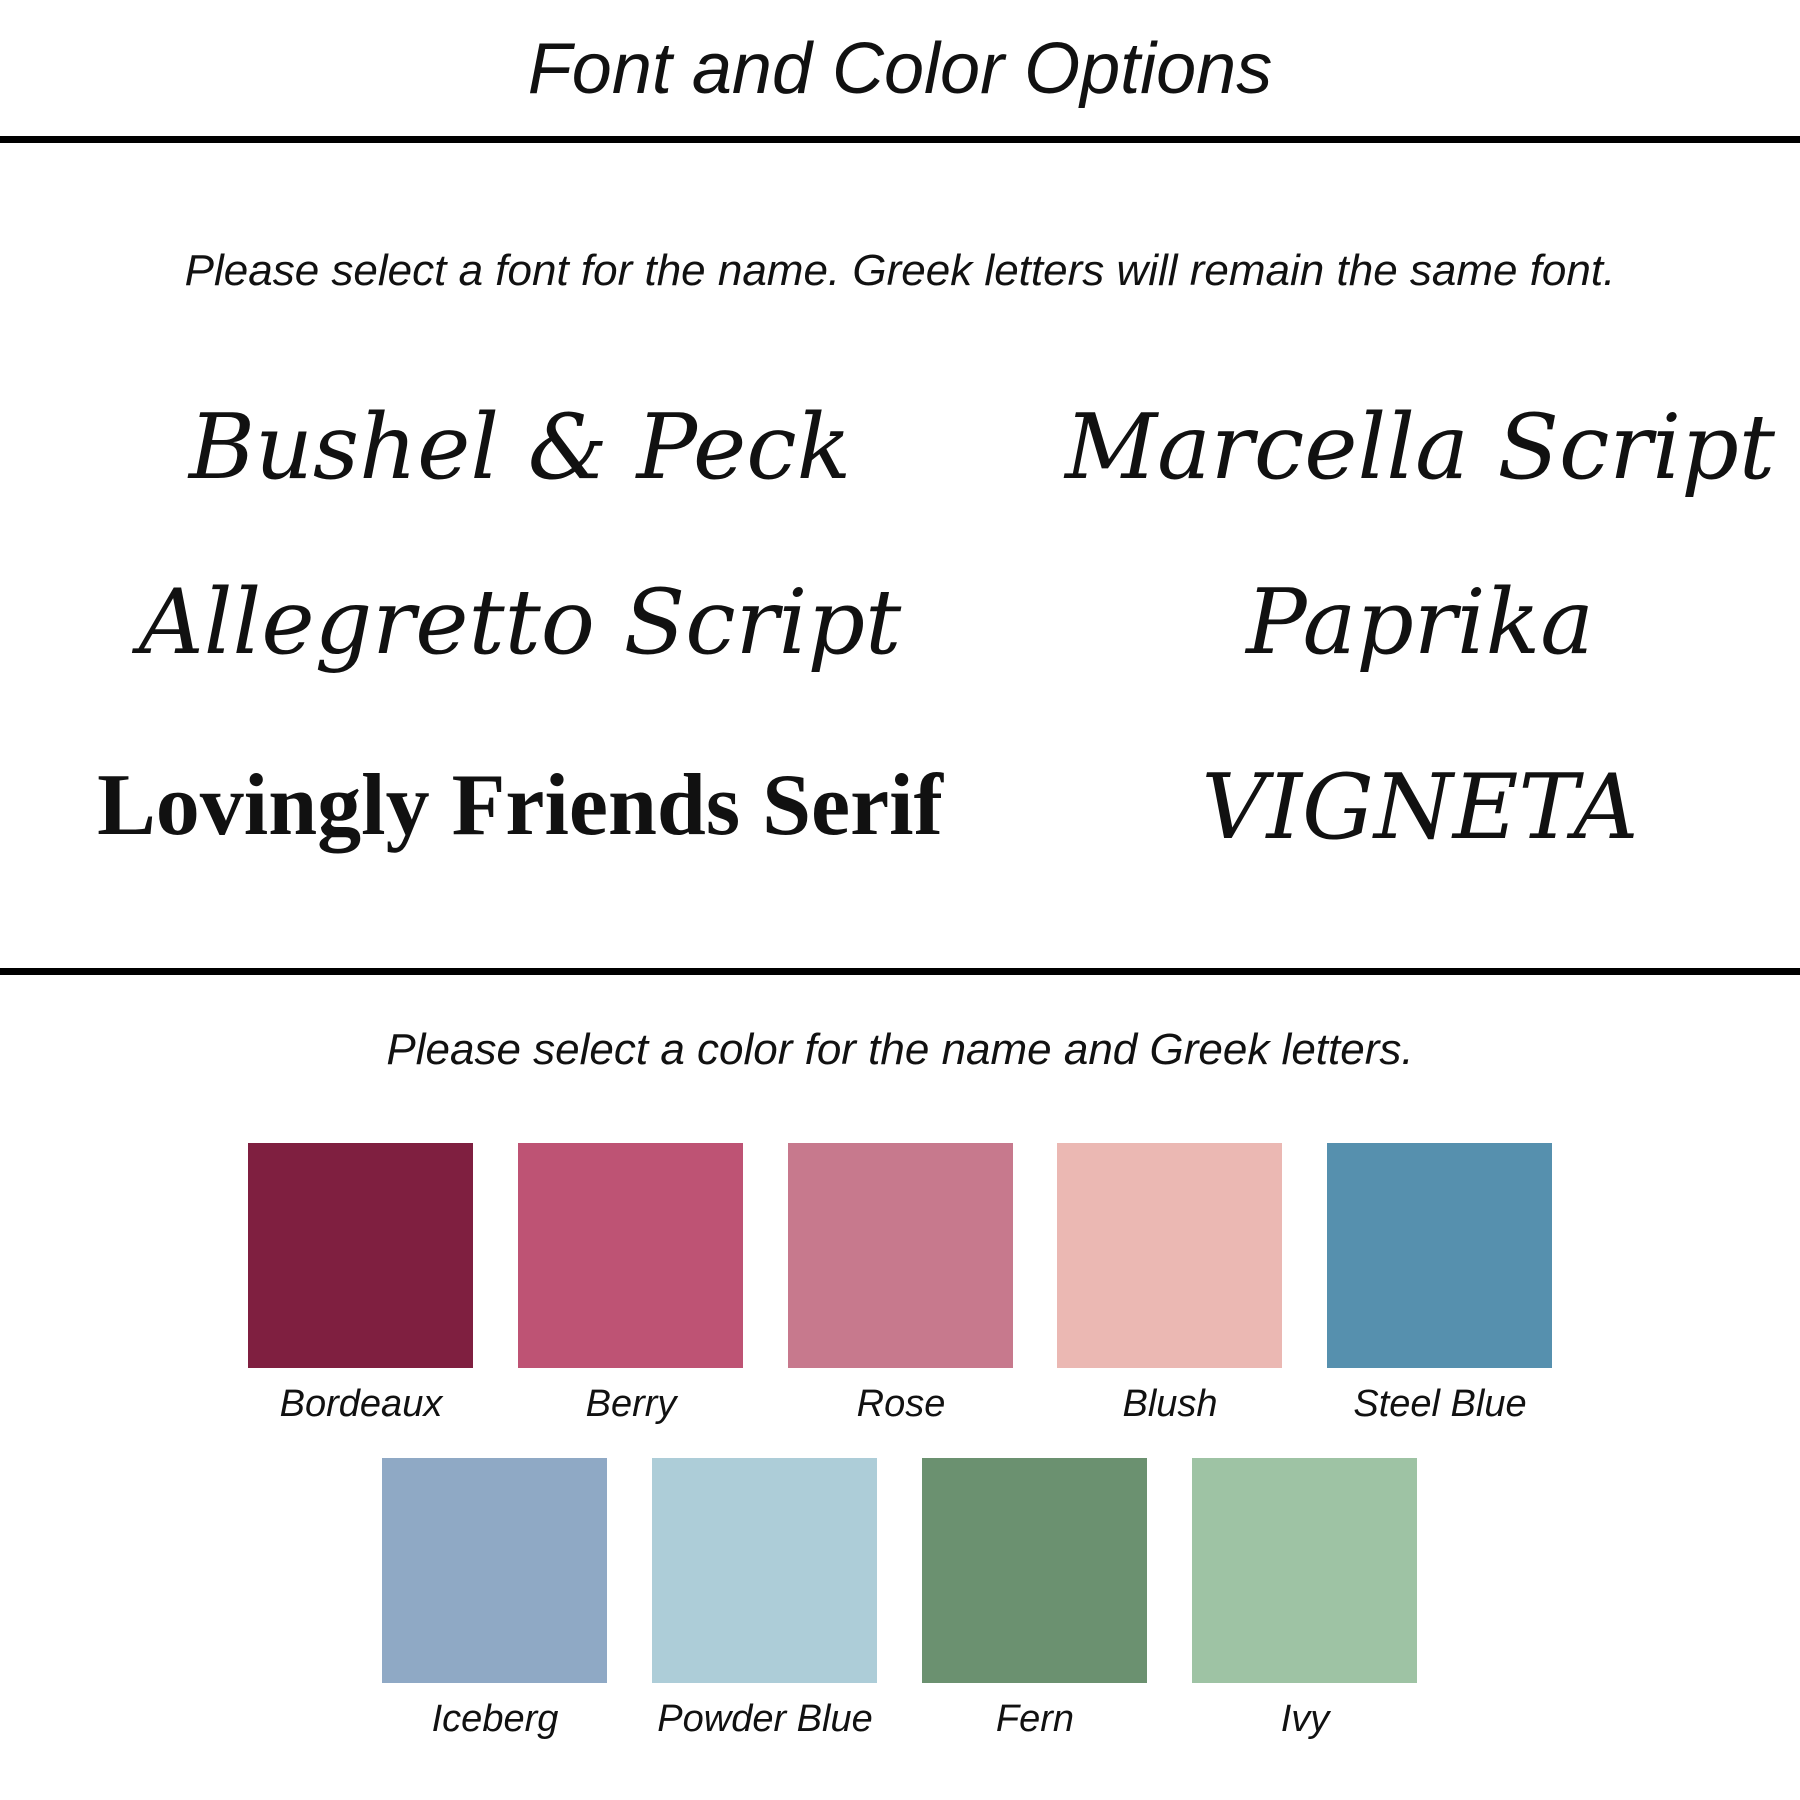 This screenshot has width=1800, height=1800. What do you see at coordinates (764, 1570) in the screenshot?
I see `color-swatch-powder-blue` at bounding box center [764, 1570].